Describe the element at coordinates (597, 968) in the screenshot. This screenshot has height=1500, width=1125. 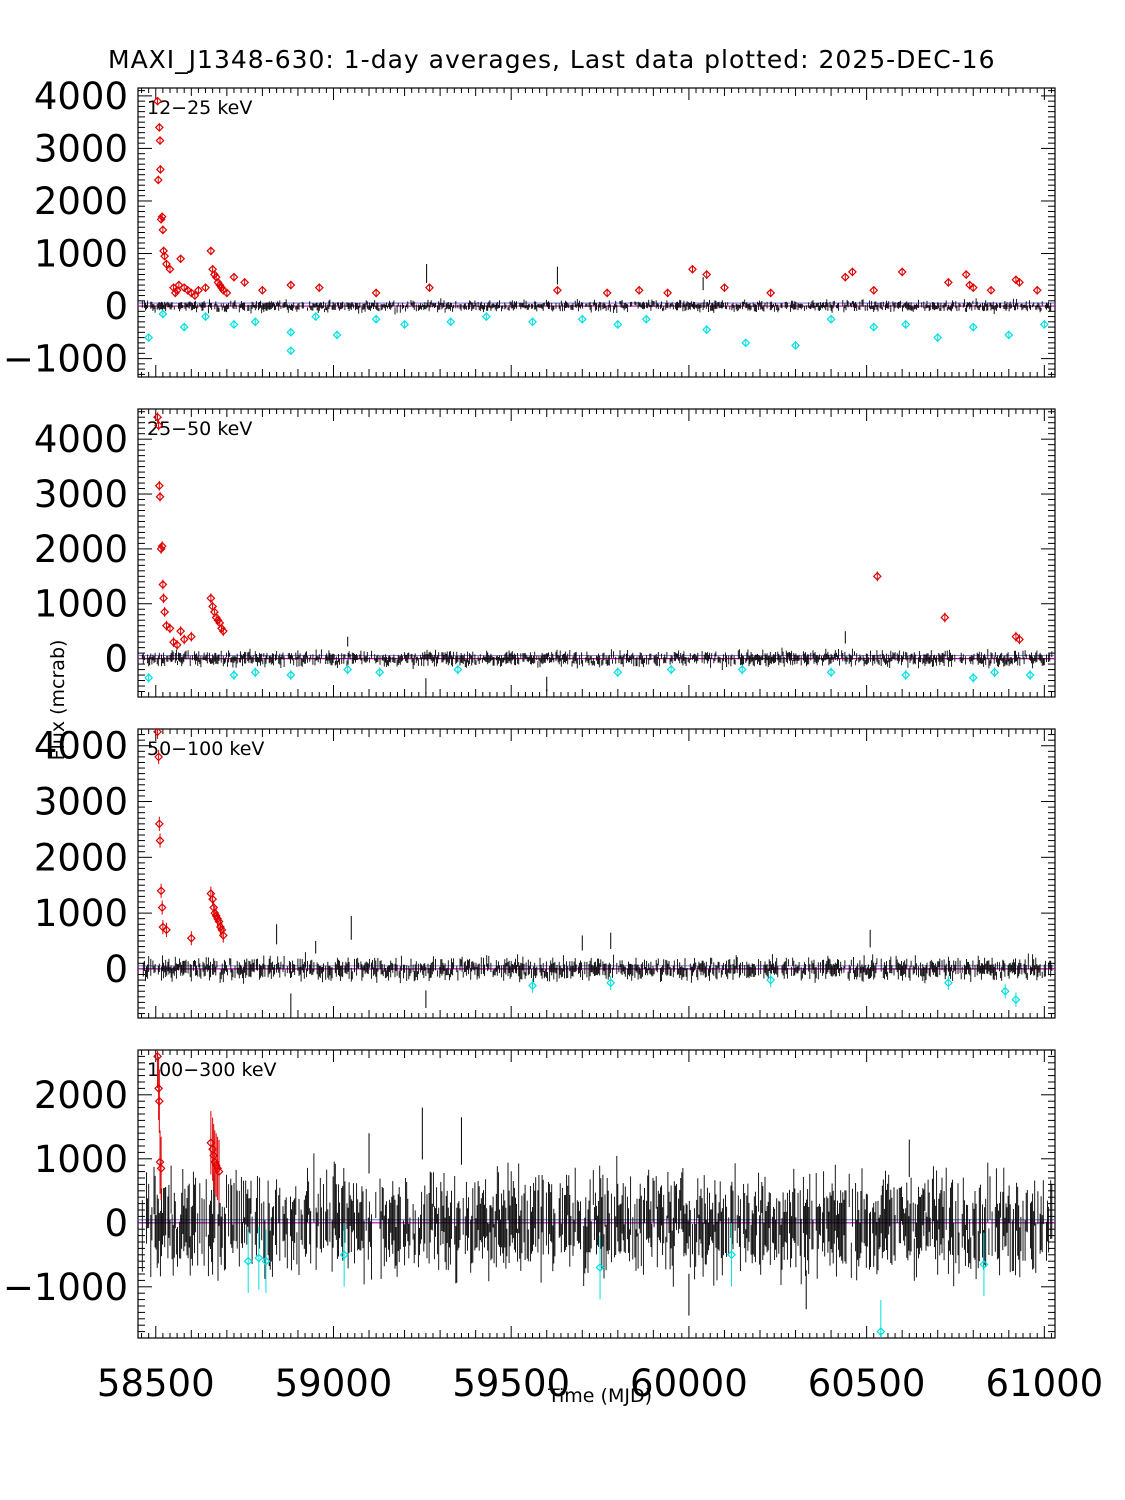
I see `noise-series` at that location.